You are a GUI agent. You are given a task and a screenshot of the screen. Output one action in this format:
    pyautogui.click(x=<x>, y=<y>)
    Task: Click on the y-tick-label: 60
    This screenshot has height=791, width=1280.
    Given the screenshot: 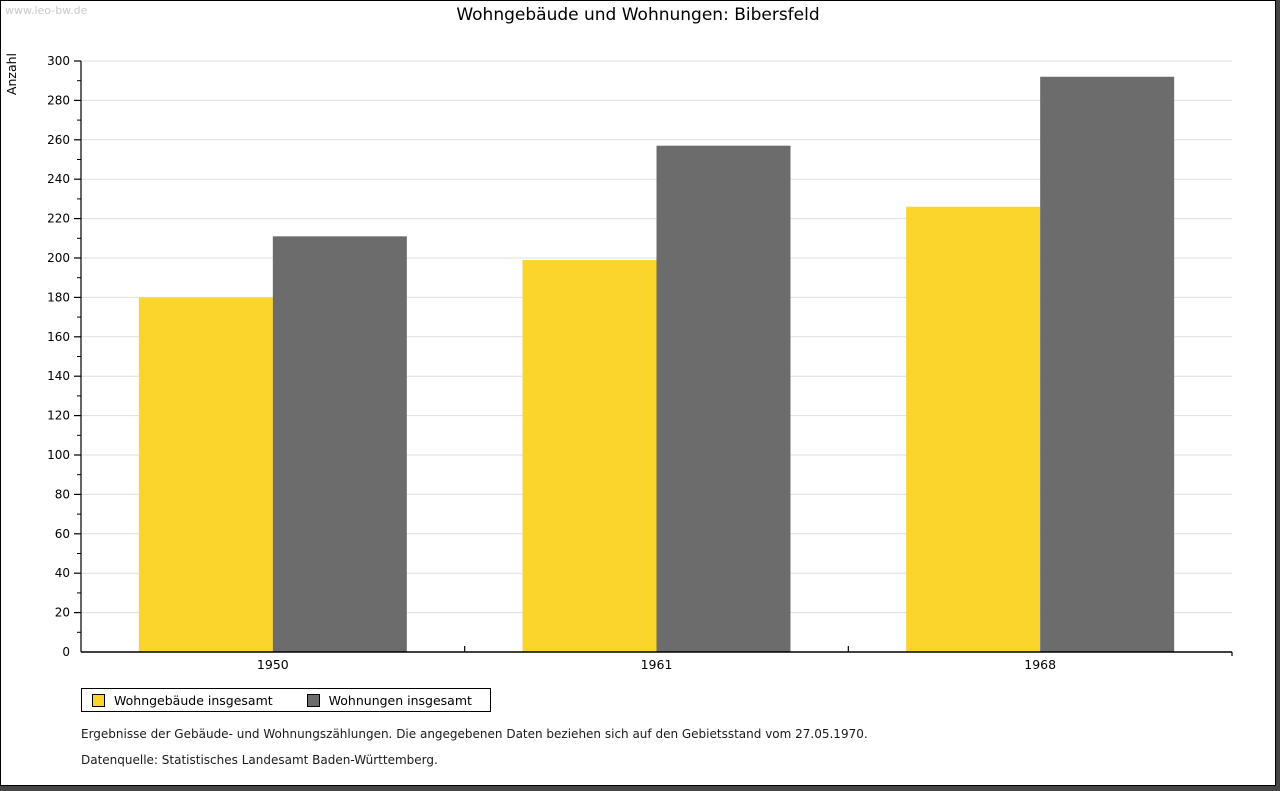 What is the action you would take?
    pyautogui.click(x=62, y=534)
    